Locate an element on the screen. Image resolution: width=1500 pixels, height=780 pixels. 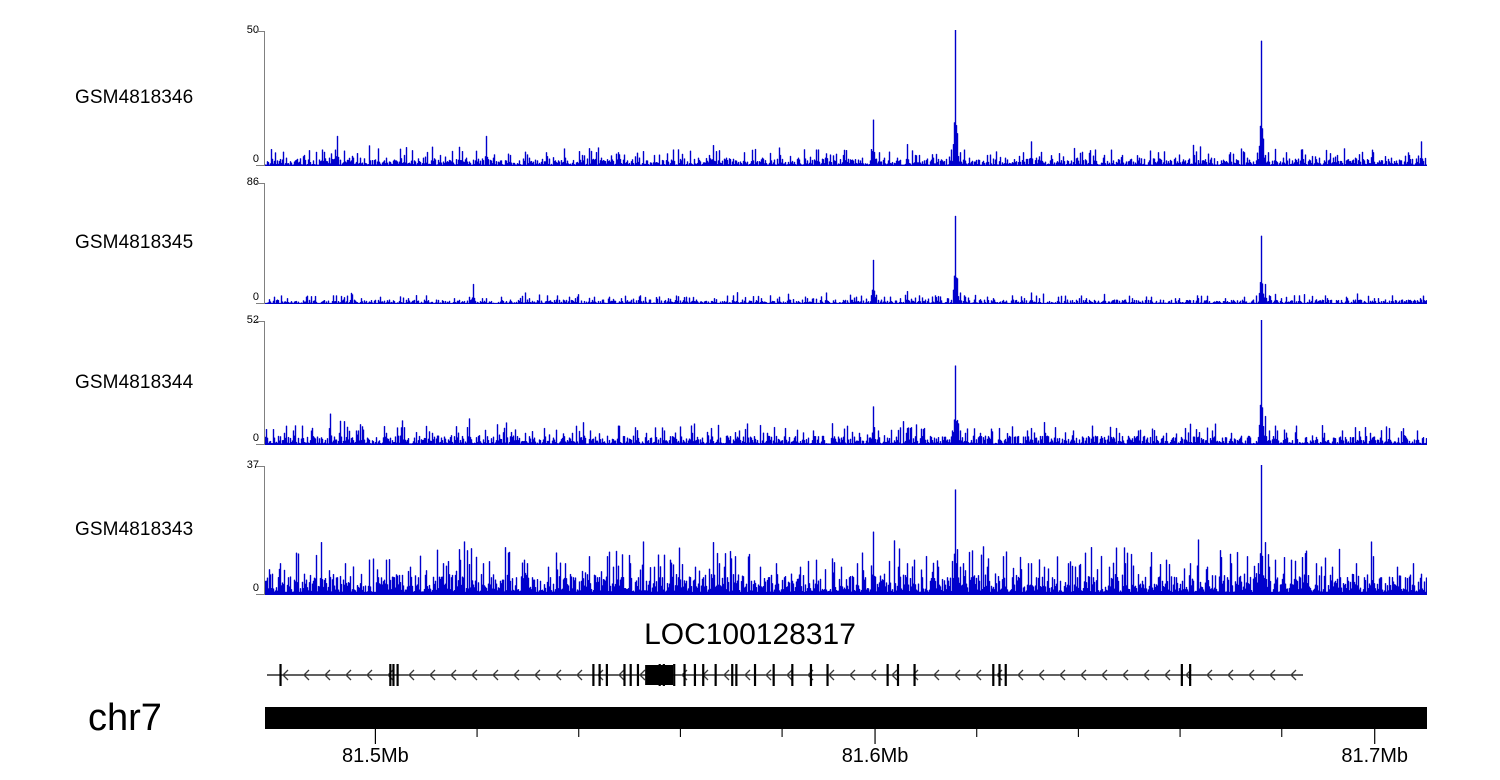
chromosome-ideogram-bar is located at coordinates (846, 718).